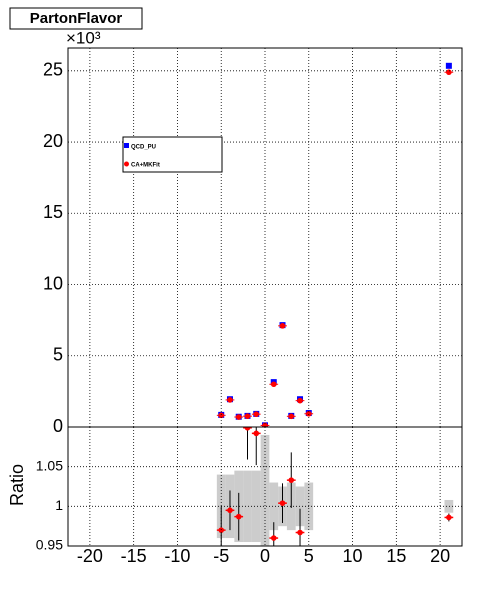 This screenshot has height=597, width=496. What do you see at coordinates (172, 154) in the screenshot?
I see `legend` at bounding box center [172, 154].